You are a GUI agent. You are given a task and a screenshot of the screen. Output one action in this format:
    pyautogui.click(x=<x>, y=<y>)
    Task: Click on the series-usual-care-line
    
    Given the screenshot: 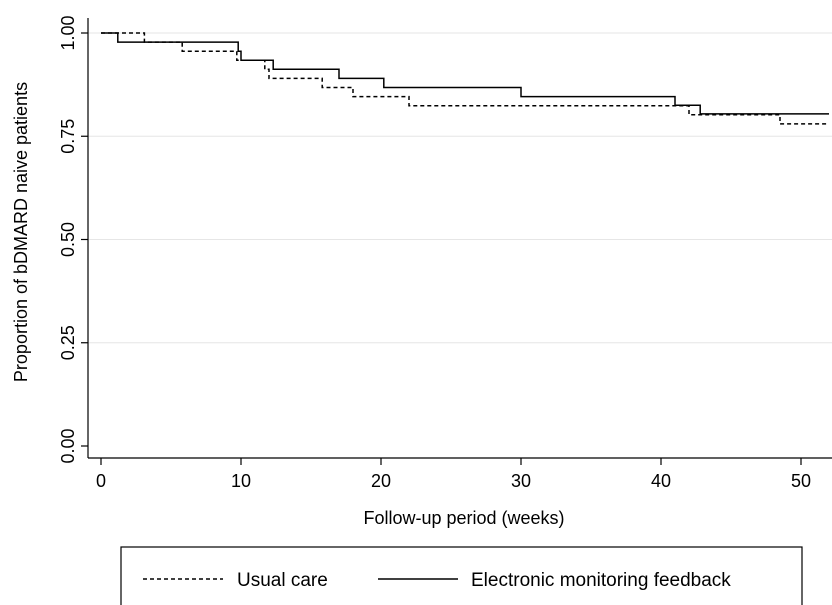 What is the action you would take?
    pyautogui.click(x=465, y=78)
    